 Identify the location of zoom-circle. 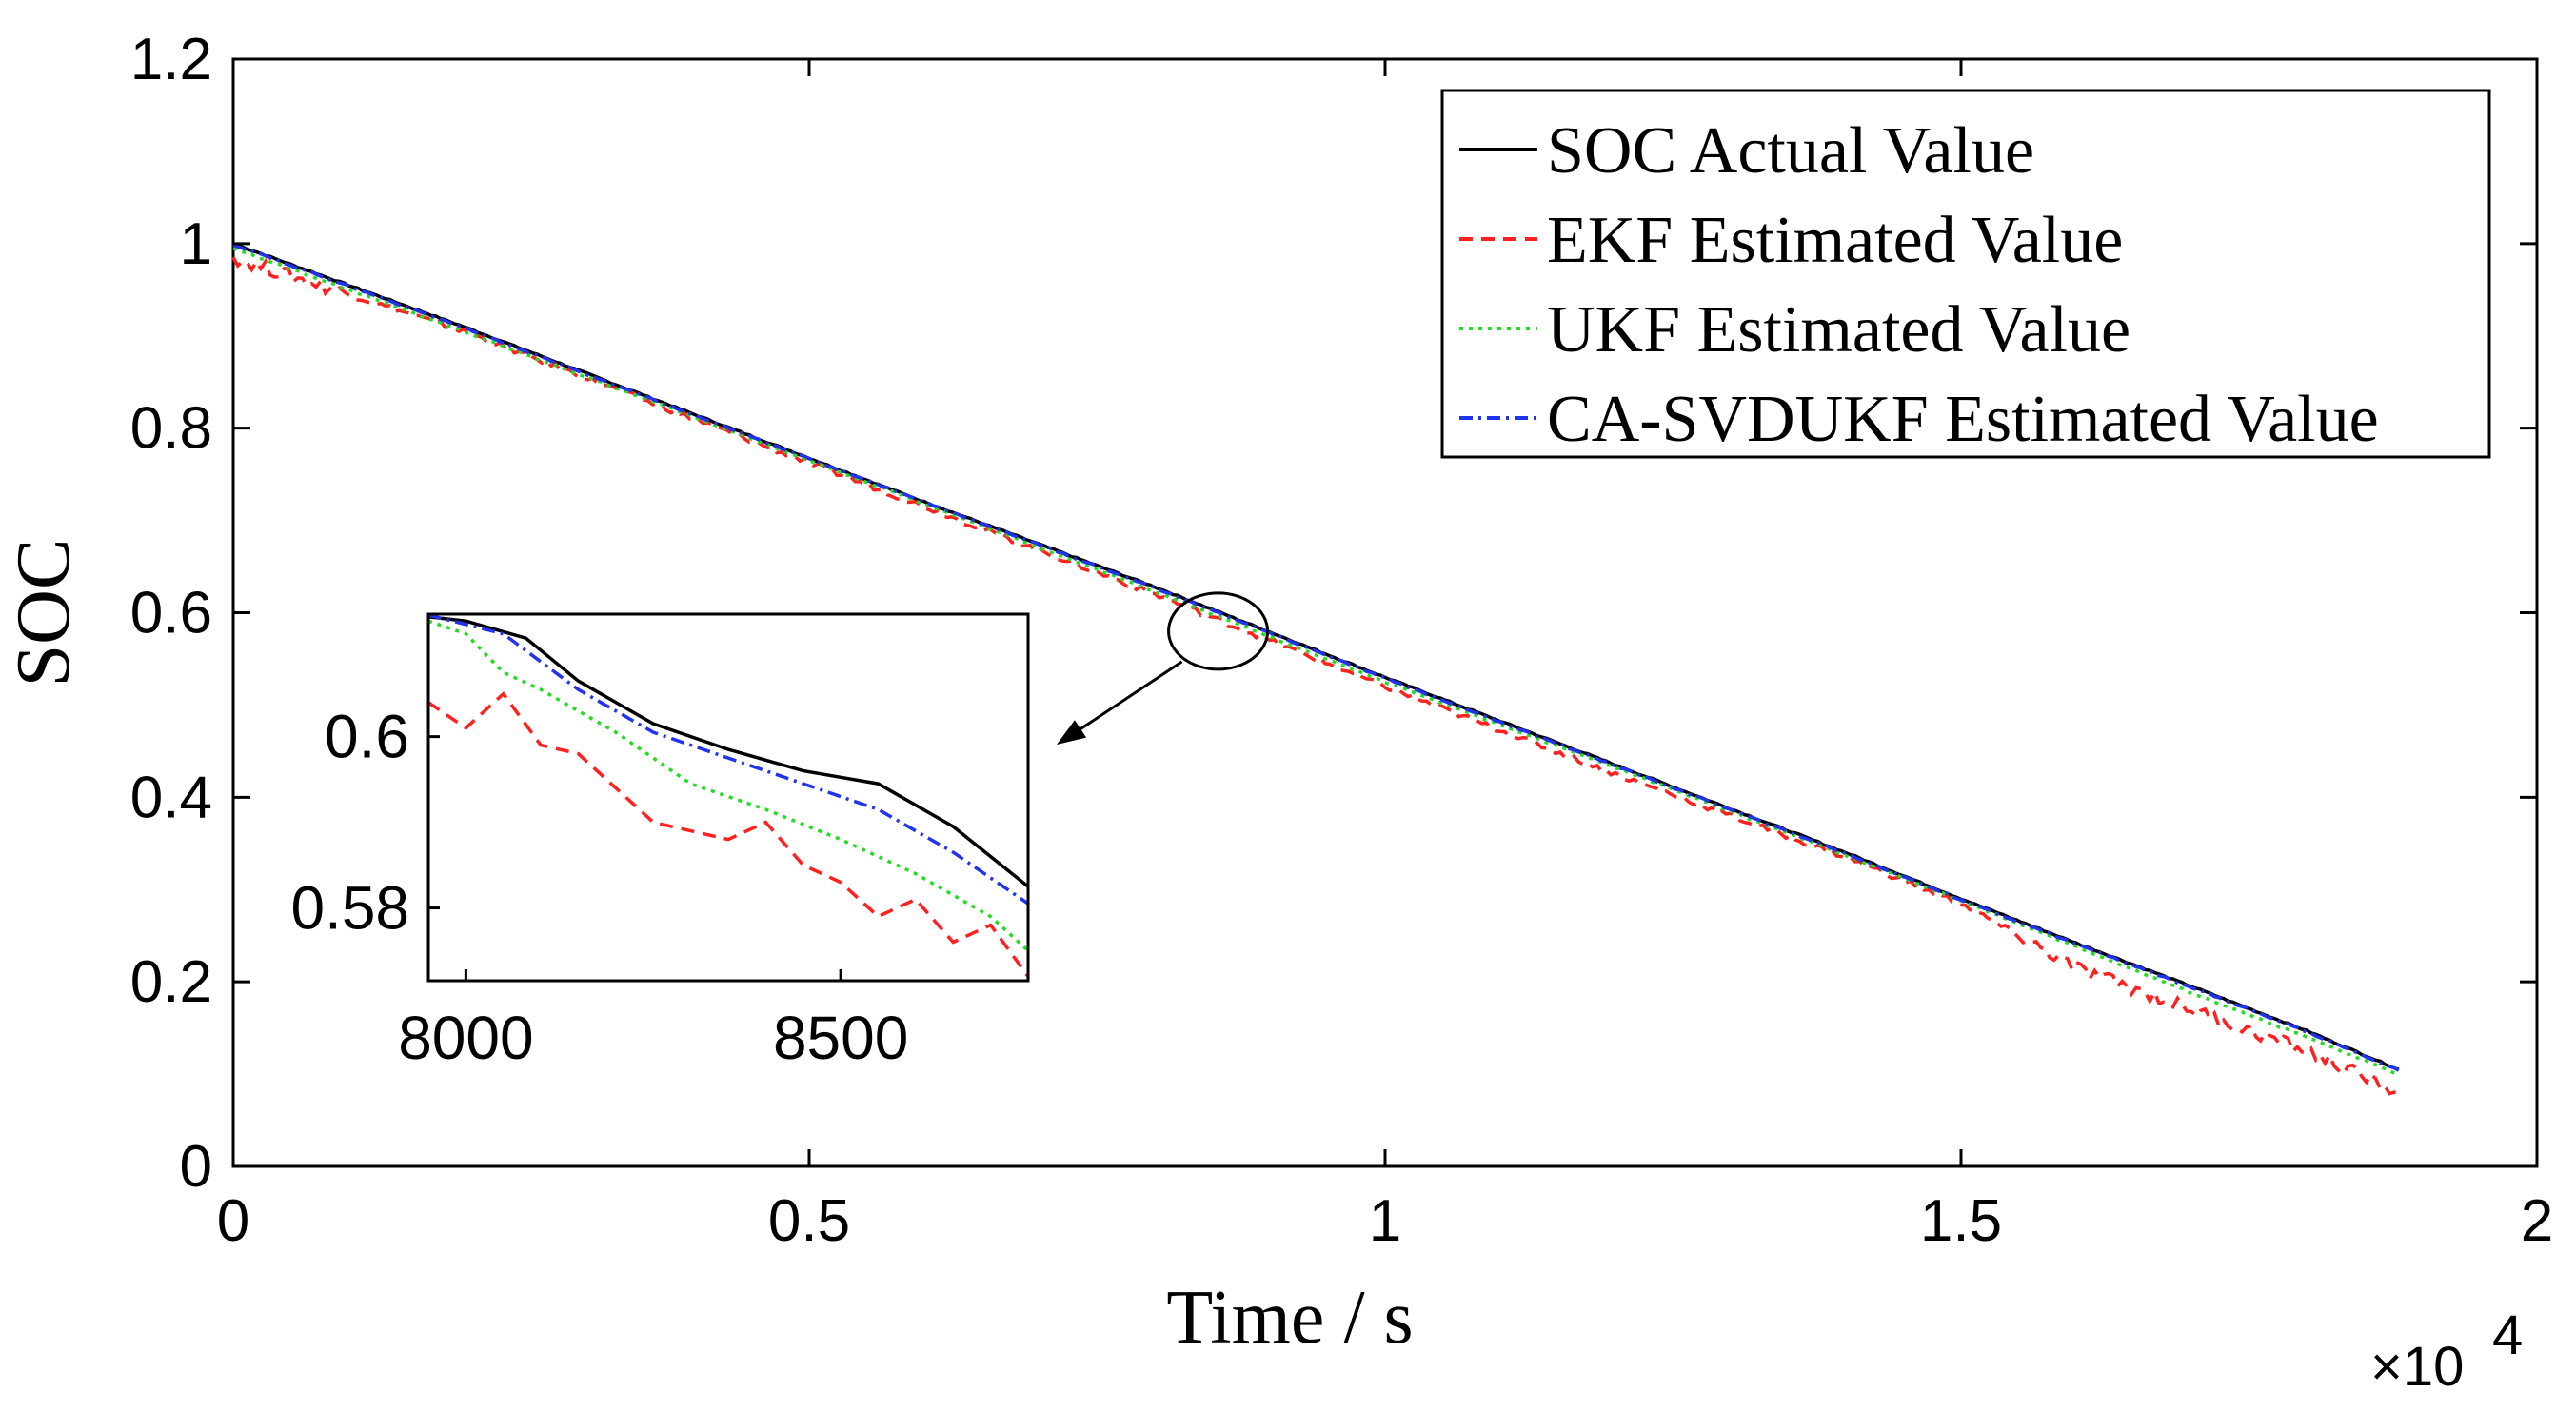
(1218, 631).